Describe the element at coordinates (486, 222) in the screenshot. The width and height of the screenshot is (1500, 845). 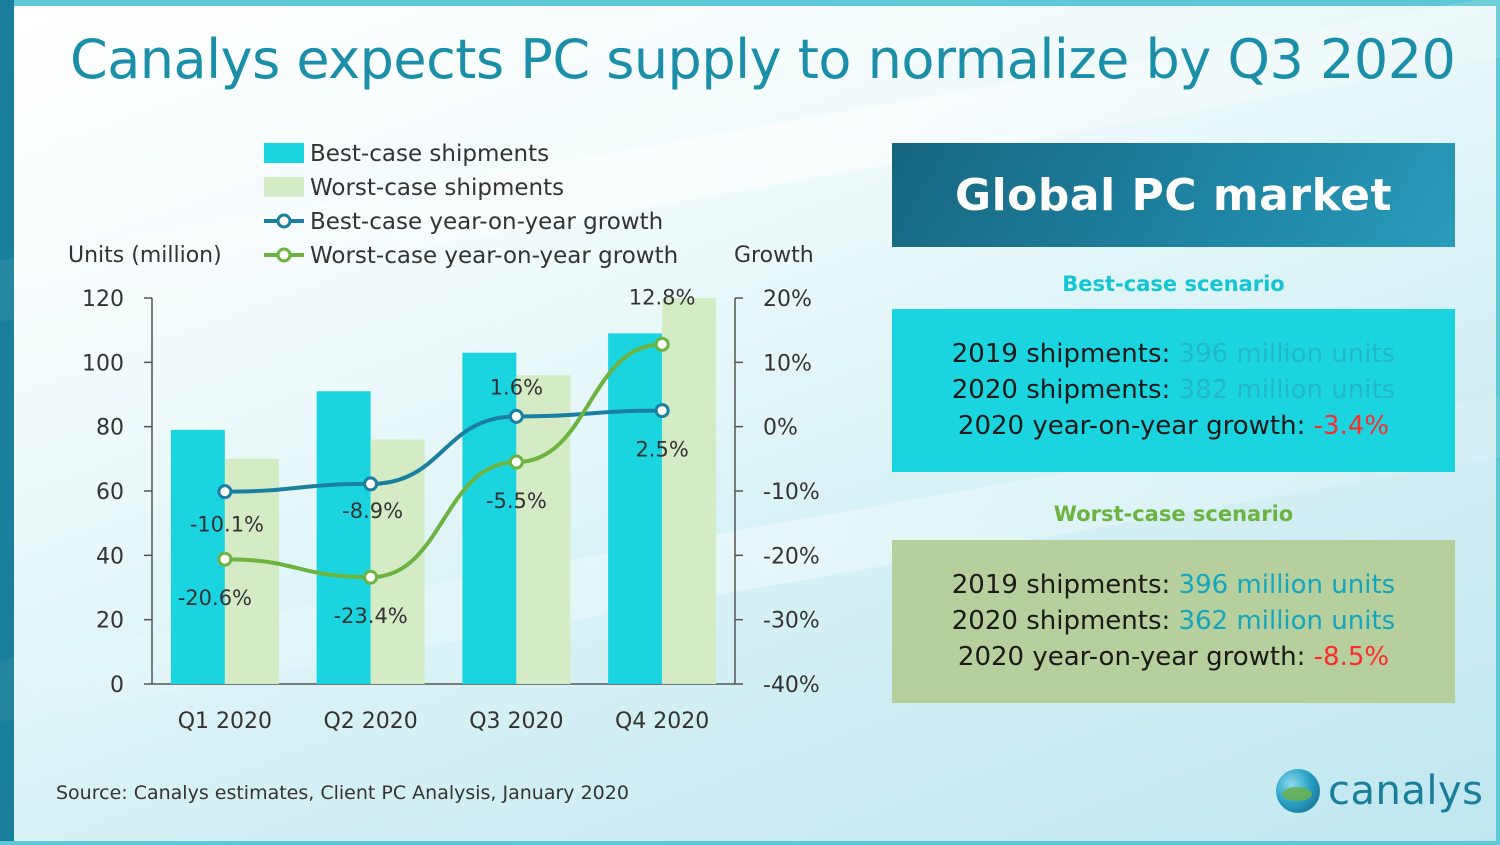
I see `legend-label: Best-case year-on-year growth` at that location.